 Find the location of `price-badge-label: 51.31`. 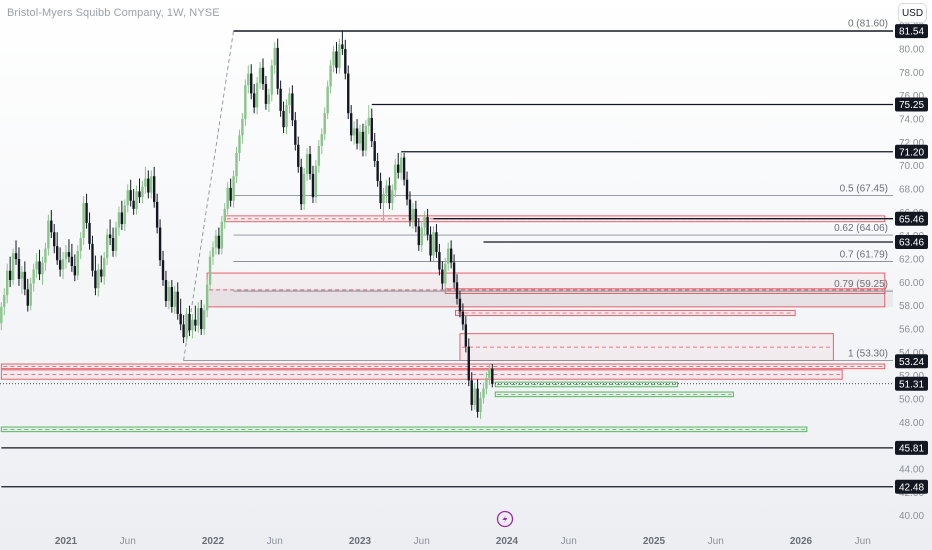

price-badge-label: 51.31 is located at coordinates (911, 384).